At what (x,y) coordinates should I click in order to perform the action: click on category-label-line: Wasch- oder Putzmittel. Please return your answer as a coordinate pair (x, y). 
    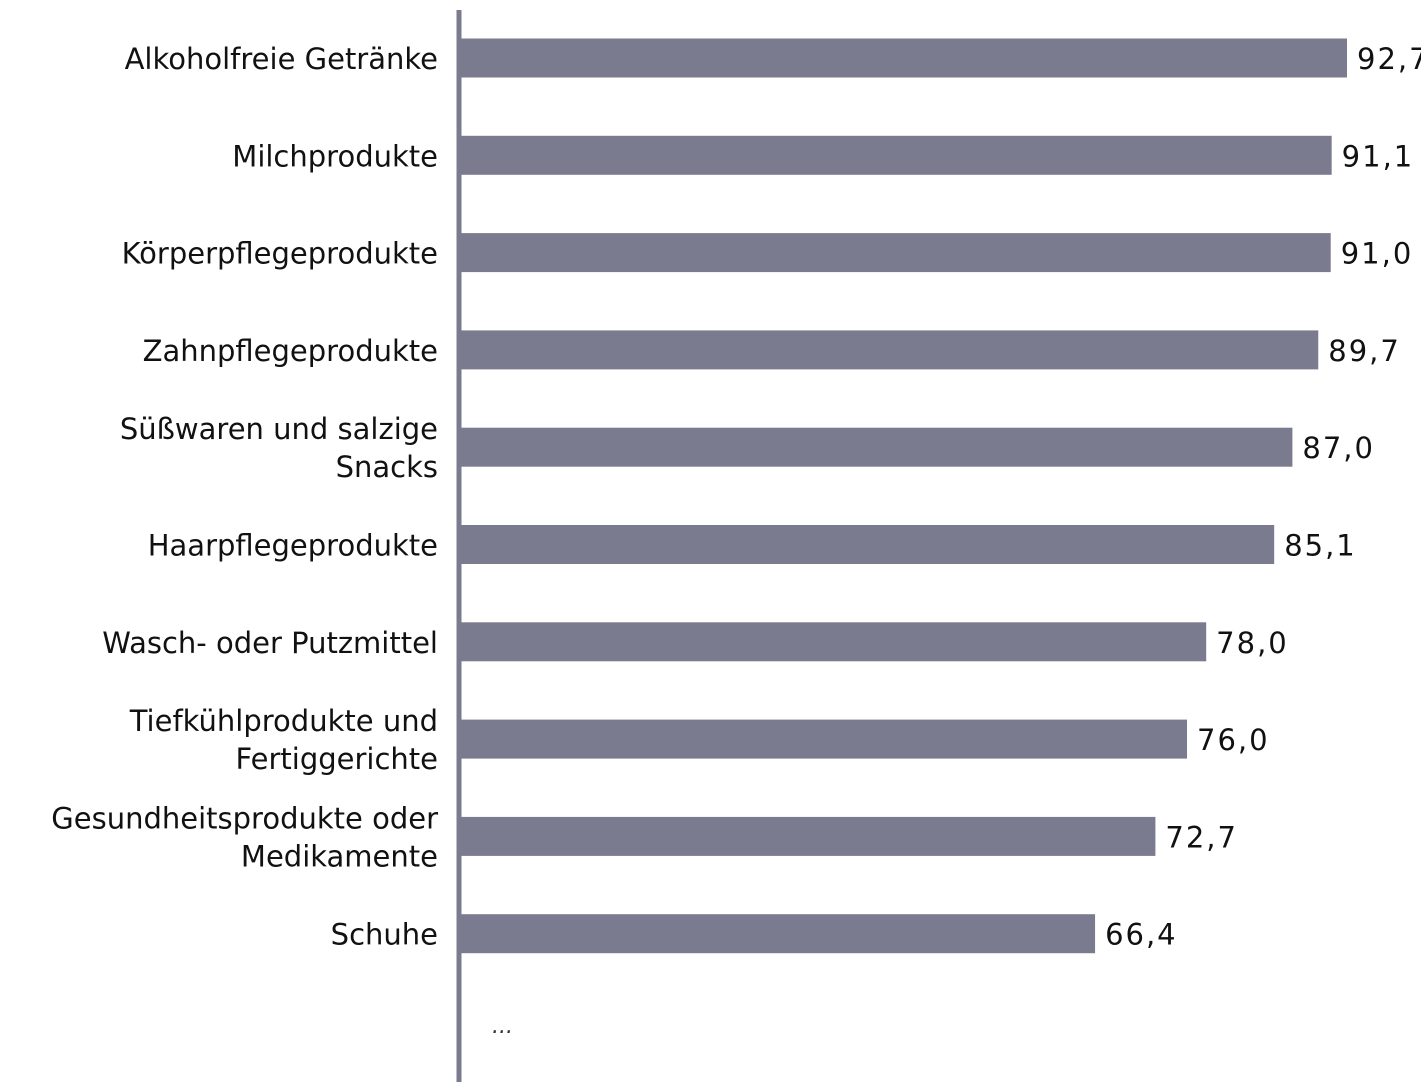
    Looking at the image, I should click on (270, 643).